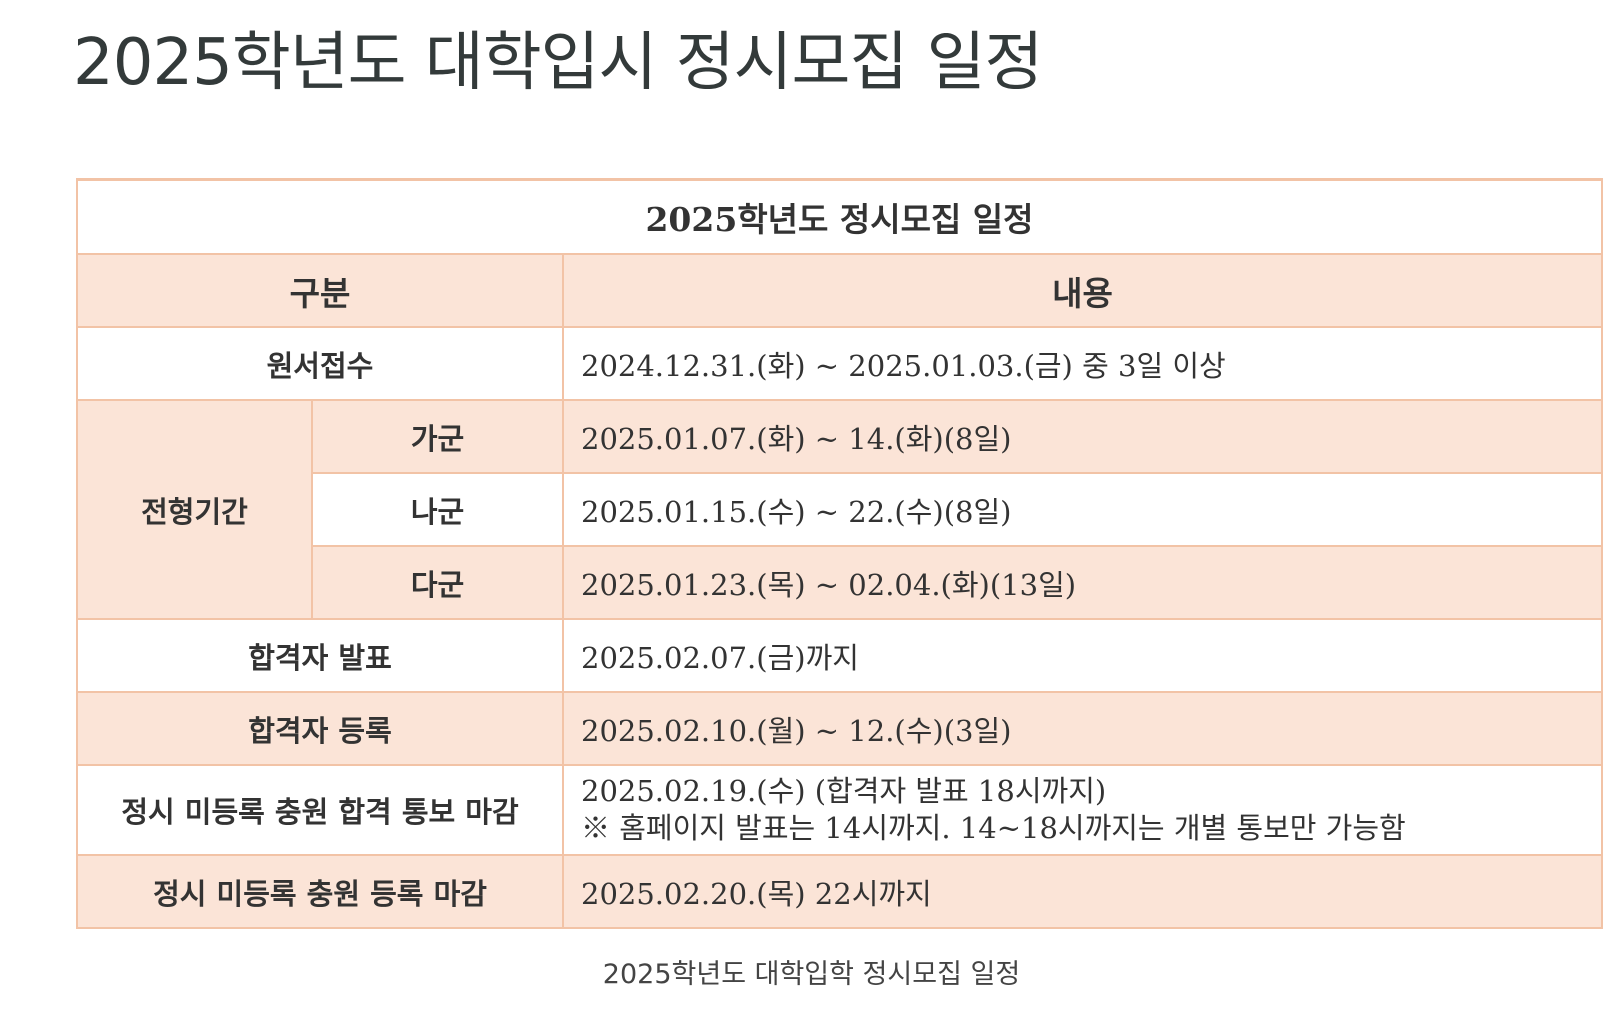 The width and height of the screenshot is (1623, 1009). I want to click on table-row: 합격자 등록 2025.02.10.(월) ~ 12.(수)(3일), so click(840, 728).